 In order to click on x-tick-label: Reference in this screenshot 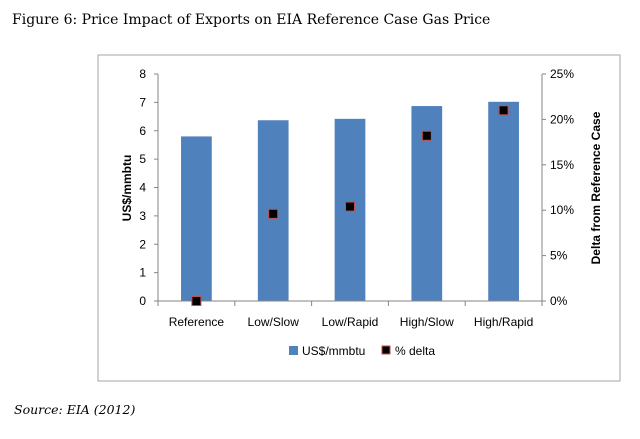, I will do `click(197, 322)`.